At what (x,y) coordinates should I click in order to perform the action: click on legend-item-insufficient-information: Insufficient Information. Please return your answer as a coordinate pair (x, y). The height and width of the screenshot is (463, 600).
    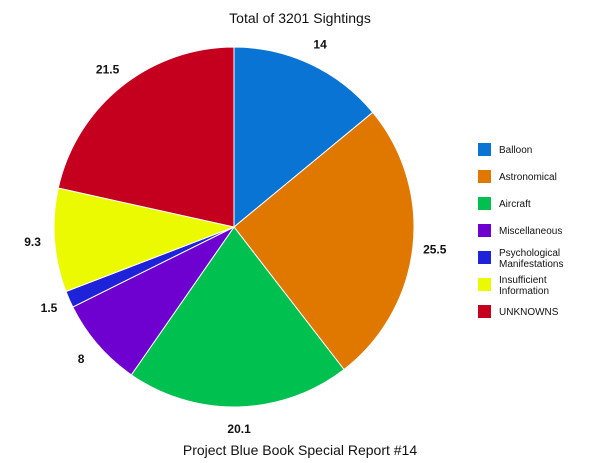
    Looking at the image, I should click on (513, 286).